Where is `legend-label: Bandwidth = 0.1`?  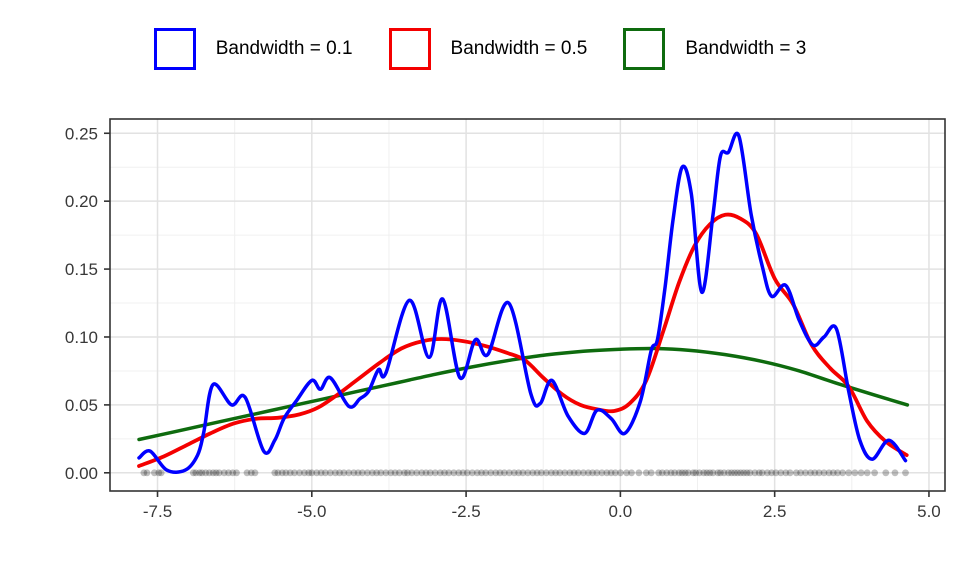 legend-label: Bandwidth = 0.1 is located at coordinates (284, 48).